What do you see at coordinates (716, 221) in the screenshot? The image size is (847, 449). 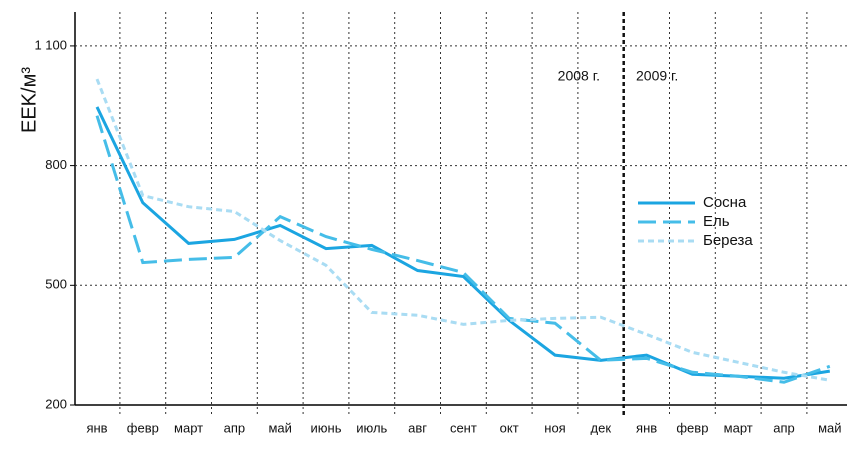 I see `legend-label: Ель` at bounding box center [716, 221].